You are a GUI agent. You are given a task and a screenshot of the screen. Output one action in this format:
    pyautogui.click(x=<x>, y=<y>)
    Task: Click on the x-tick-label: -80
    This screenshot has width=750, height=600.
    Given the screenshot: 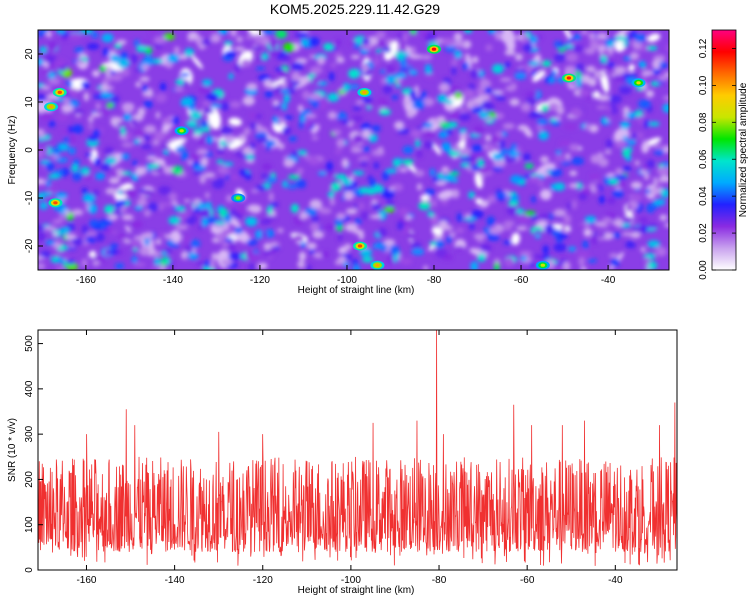 What is the action you would take?
    pyautogui.click(x=434, y=280)
    